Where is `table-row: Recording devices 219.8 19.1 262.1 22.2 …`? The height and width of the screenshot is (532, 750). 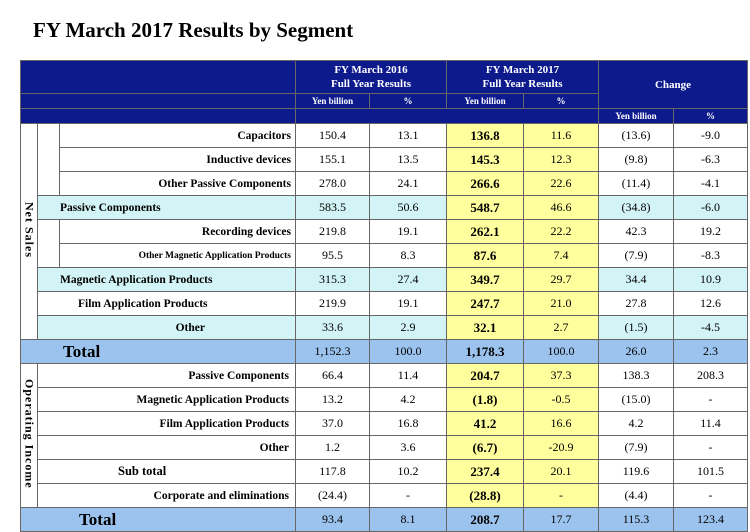 table-row: Recording devices 219.8 19.1 262.1 22.2 … is located at coordinates (384, 243).